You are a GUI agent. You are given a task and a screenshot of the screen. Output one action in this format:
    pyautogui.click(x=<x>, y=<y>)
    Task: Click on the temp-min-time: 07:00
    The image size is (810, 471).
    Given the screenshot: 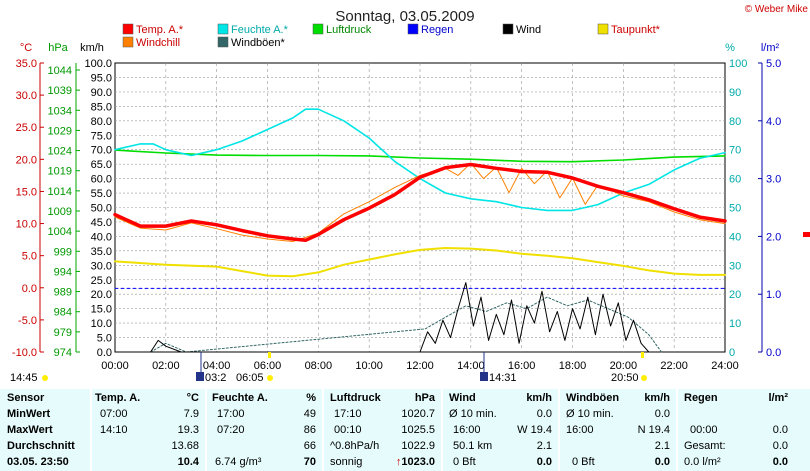 What is the action you would take?
    pyautogui.click(x=114, y=414)
    